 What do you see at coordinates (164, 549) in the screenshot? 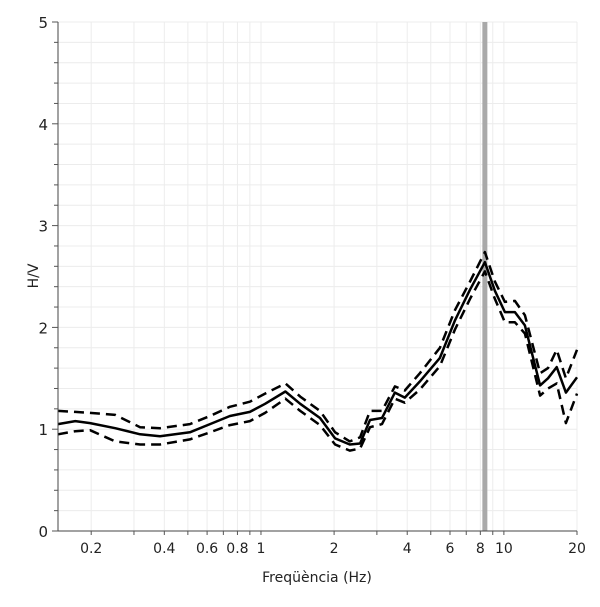
I see `x-tick-label: 0.4` at bounding box center [164, 549].